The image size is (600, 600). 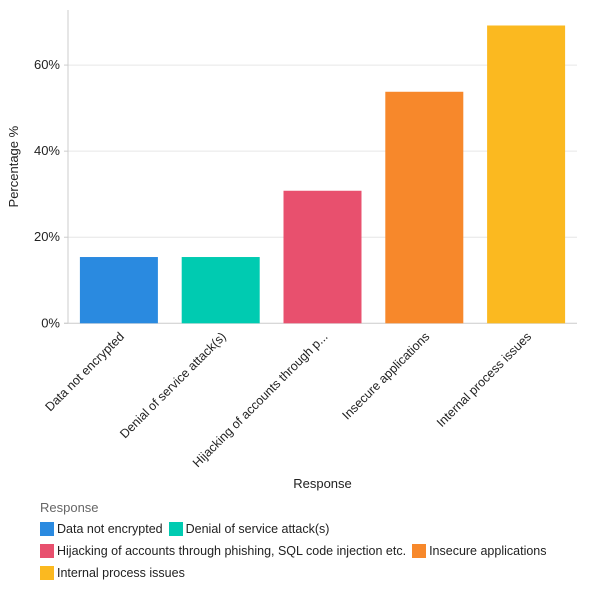 What do you see at coordinates (47, 150) in the screenshot?
I see `y-tick-label: 40%` at bounding box center [47, 150].